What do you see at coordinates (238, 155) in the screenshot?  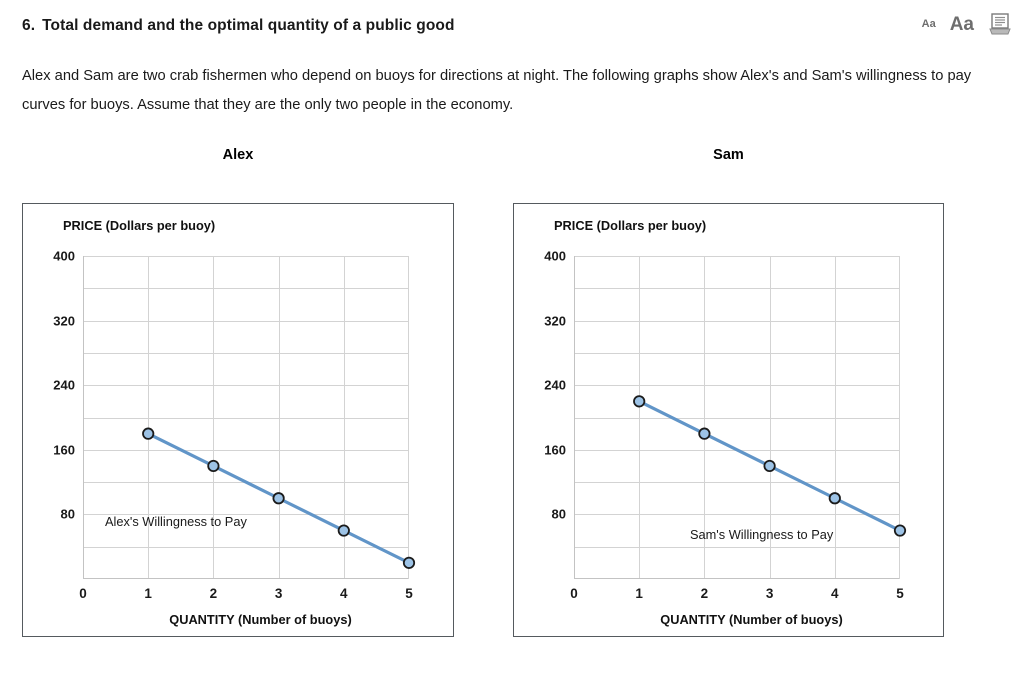 I see `chart-title-alex: Alex` at bounding box center [238, 155].